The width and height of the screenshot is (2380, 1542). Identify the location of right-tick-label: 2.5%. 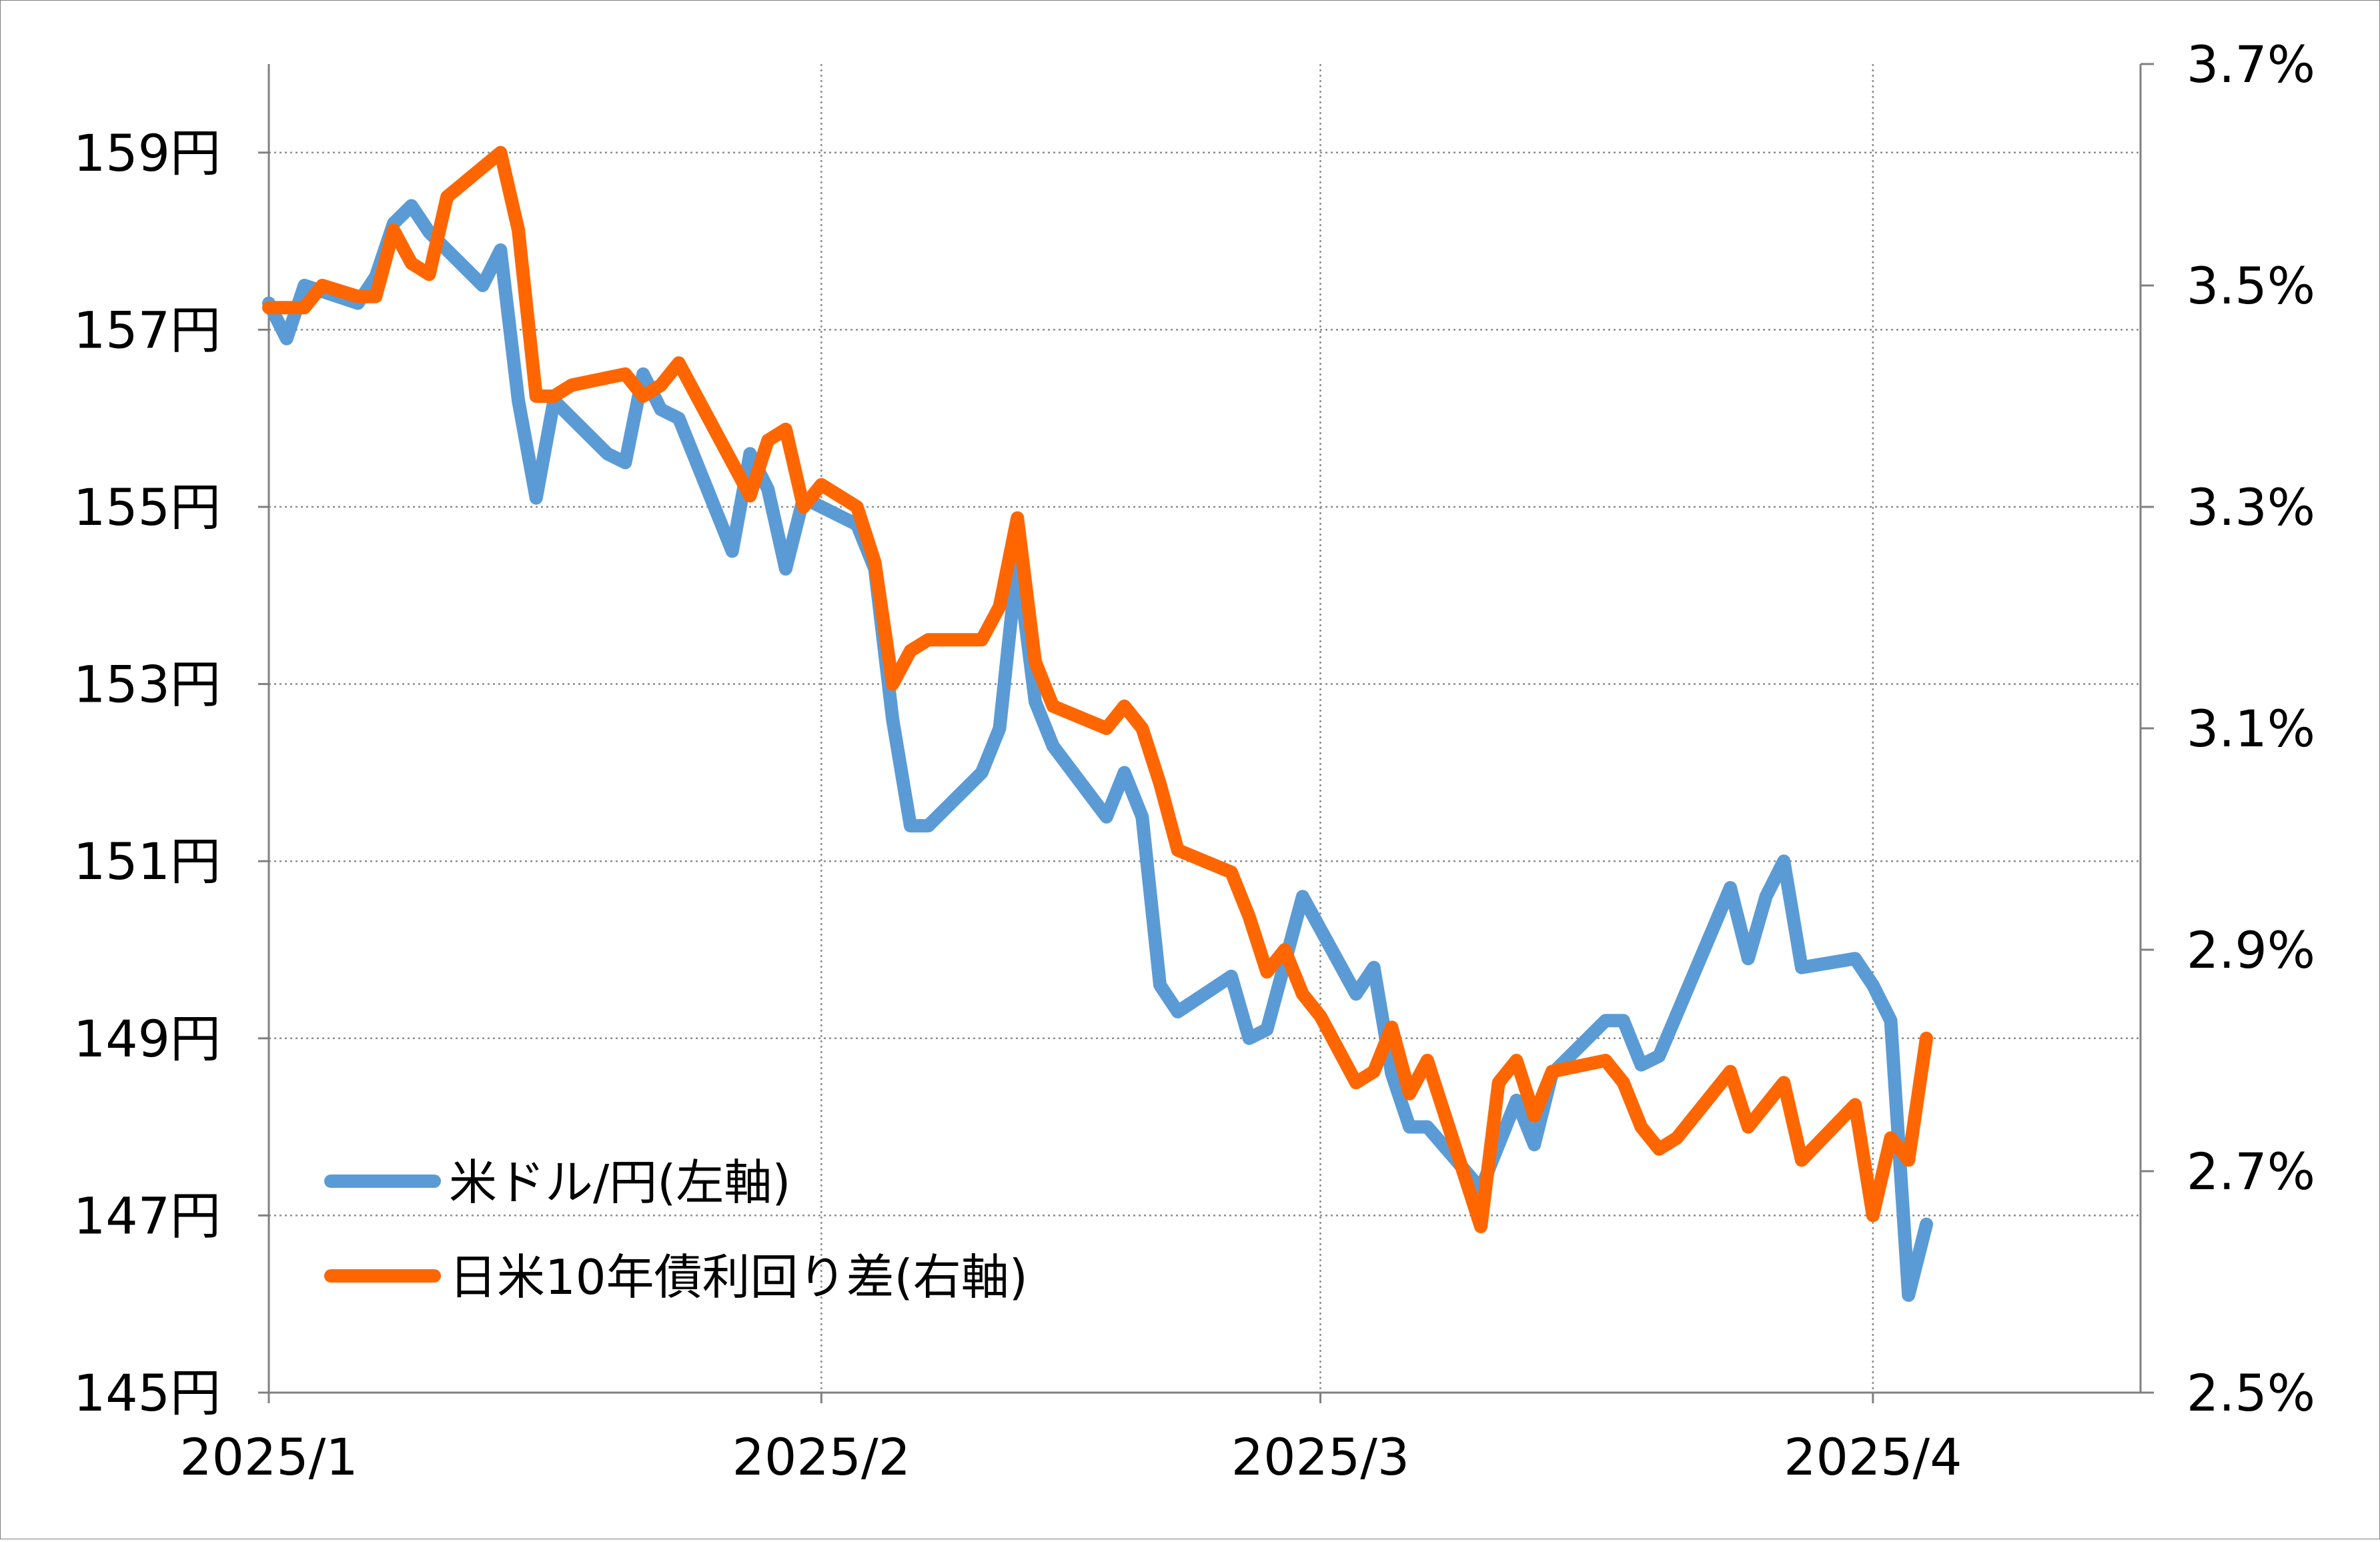
(2251, 1393).